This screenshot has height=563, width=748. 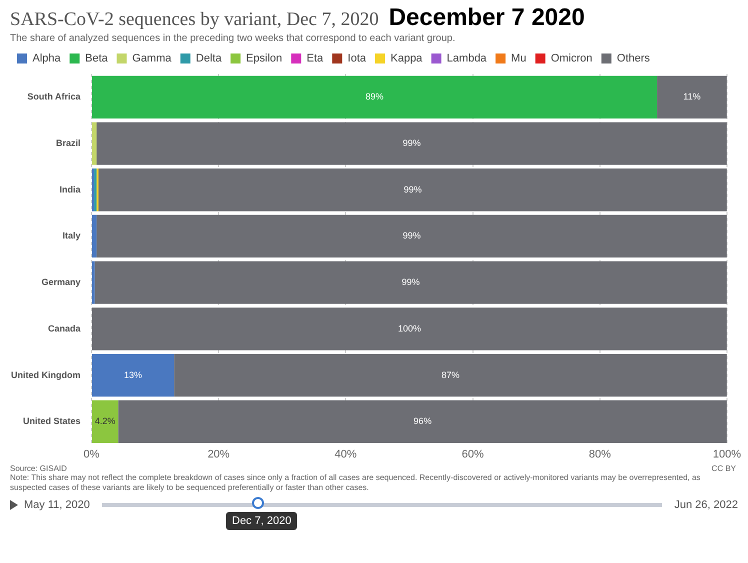 I want to click on x-tick-label: 80%, so click(x=600, y=454).